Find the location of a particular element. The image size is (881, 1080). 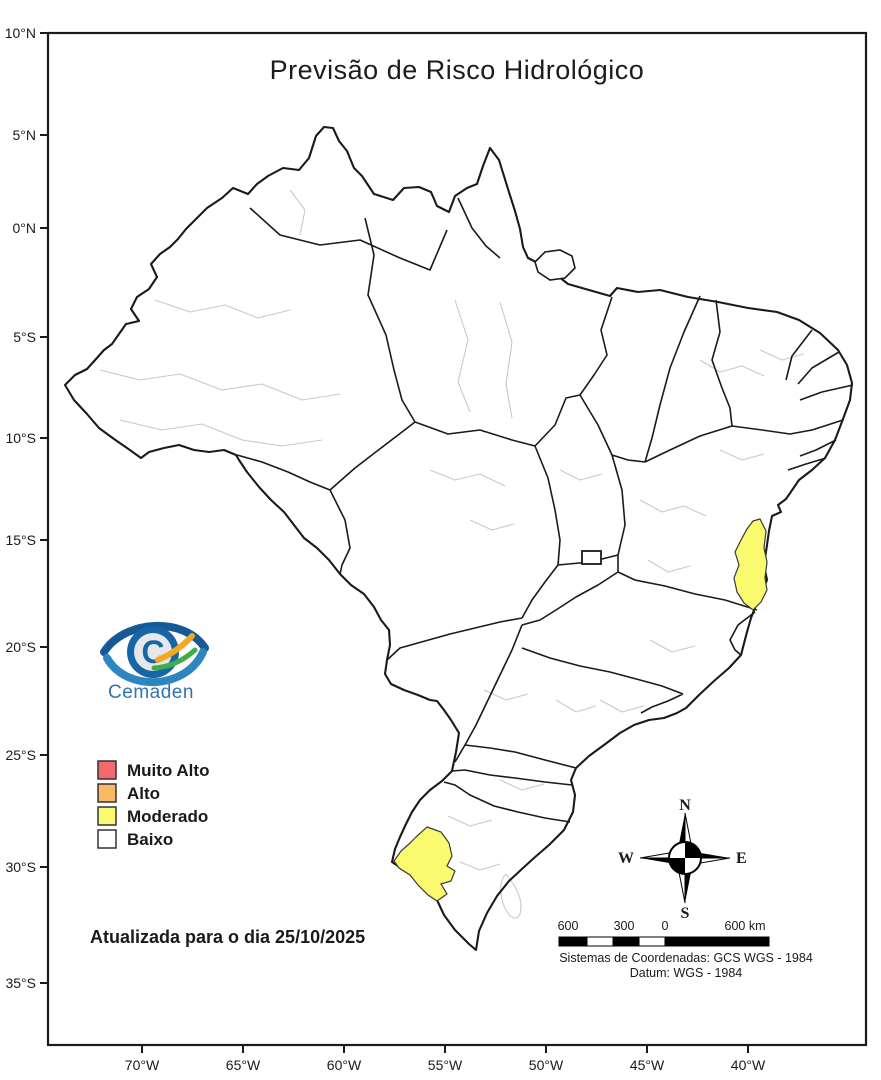

legend-item-baixo: Baixo is located at coordinates (153, 839).